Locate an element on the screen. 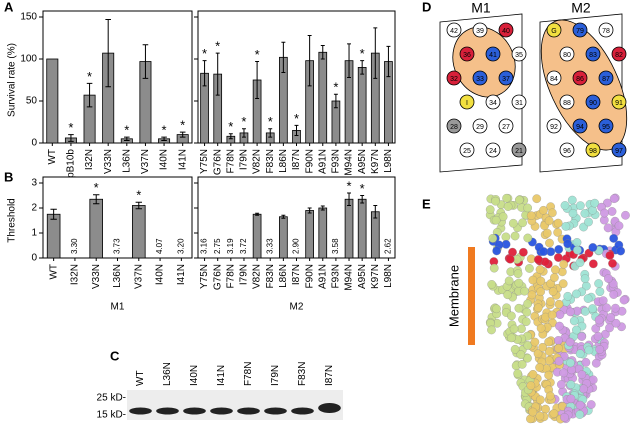  x-axis-label: M1 is located at coordinates (118, 307).